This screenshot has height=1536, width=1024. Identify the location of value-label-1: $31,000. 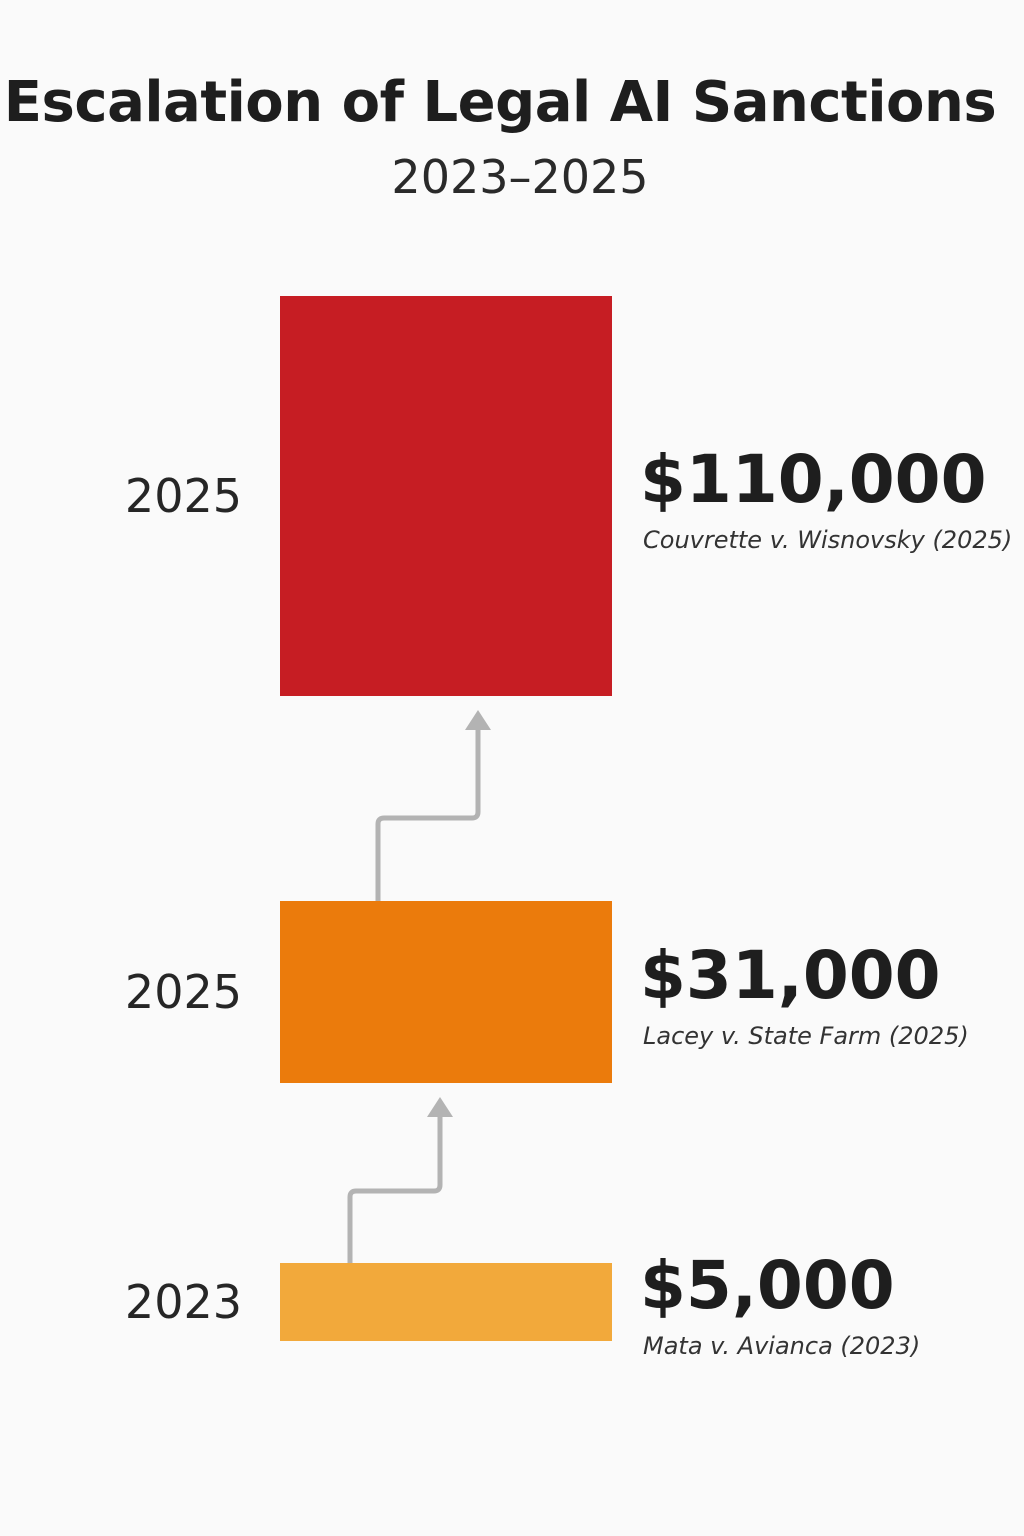
(790, 975).